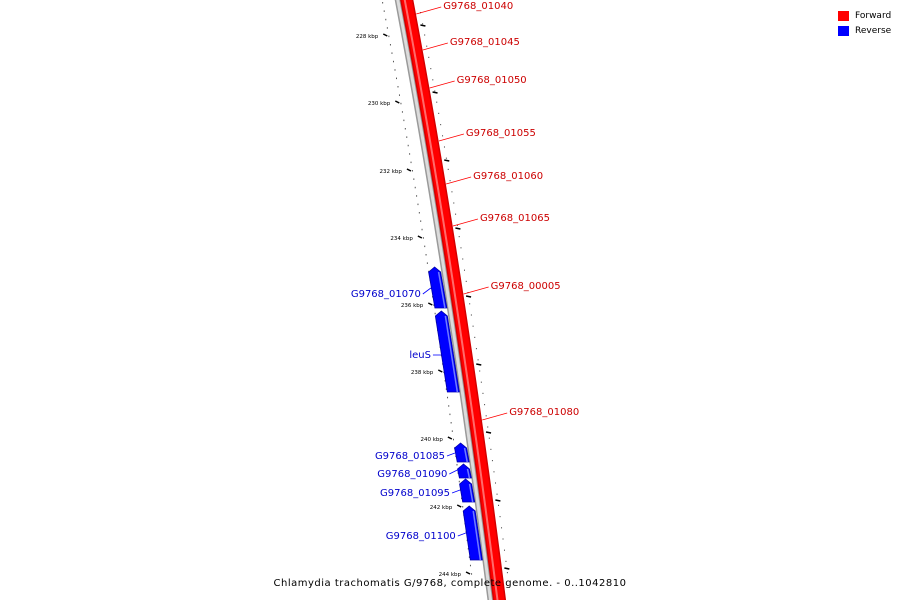 This screenshot has width=900, height=600. I want to click on forward-track, so click(453, 300).